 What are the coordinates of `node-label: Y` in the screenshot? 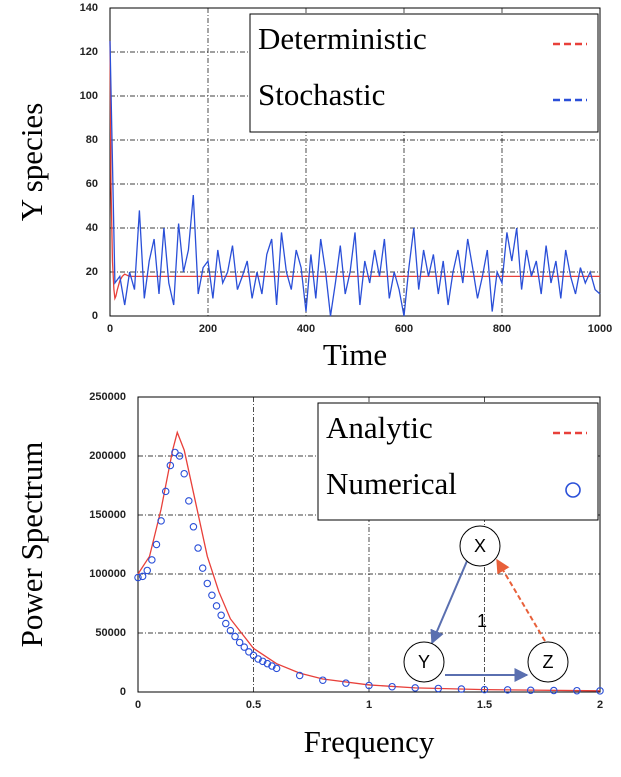 It's located at (424, 662).